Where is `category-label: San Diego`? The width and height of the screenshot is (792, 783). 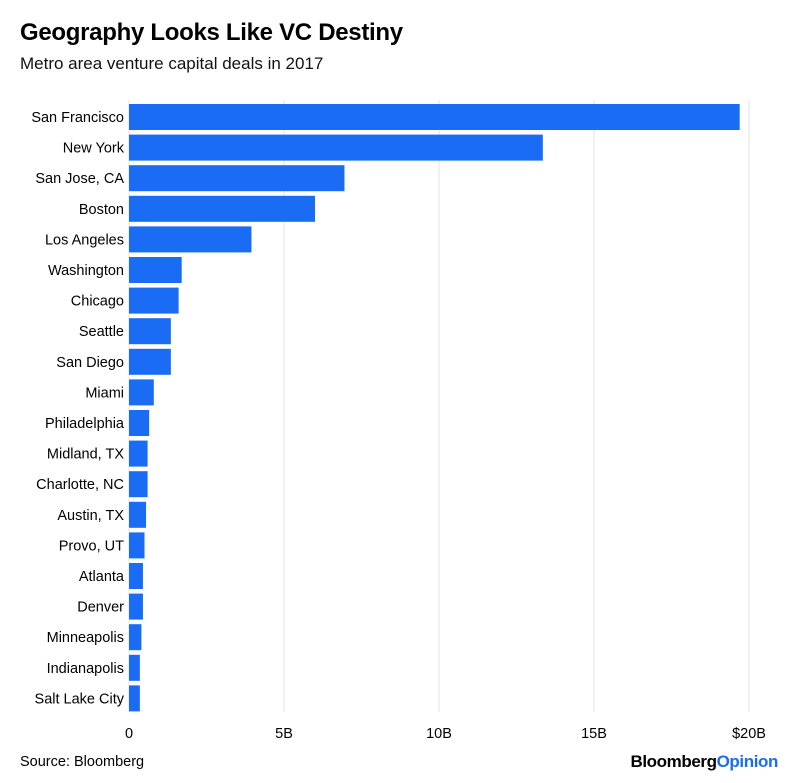 category-label: San Diego is located at coordinates (90, 363).